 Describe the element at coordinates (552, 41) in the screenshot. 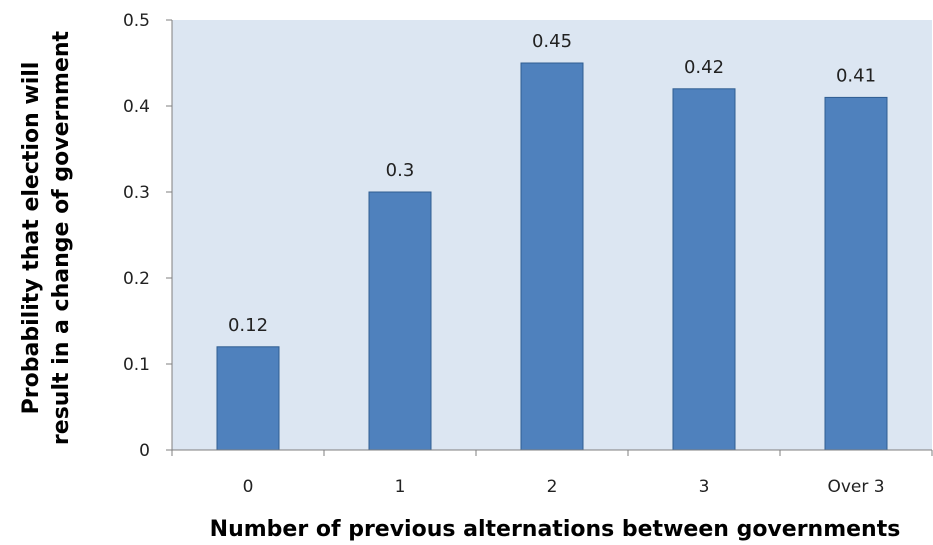

I see `data-label: 0.45` at that location.